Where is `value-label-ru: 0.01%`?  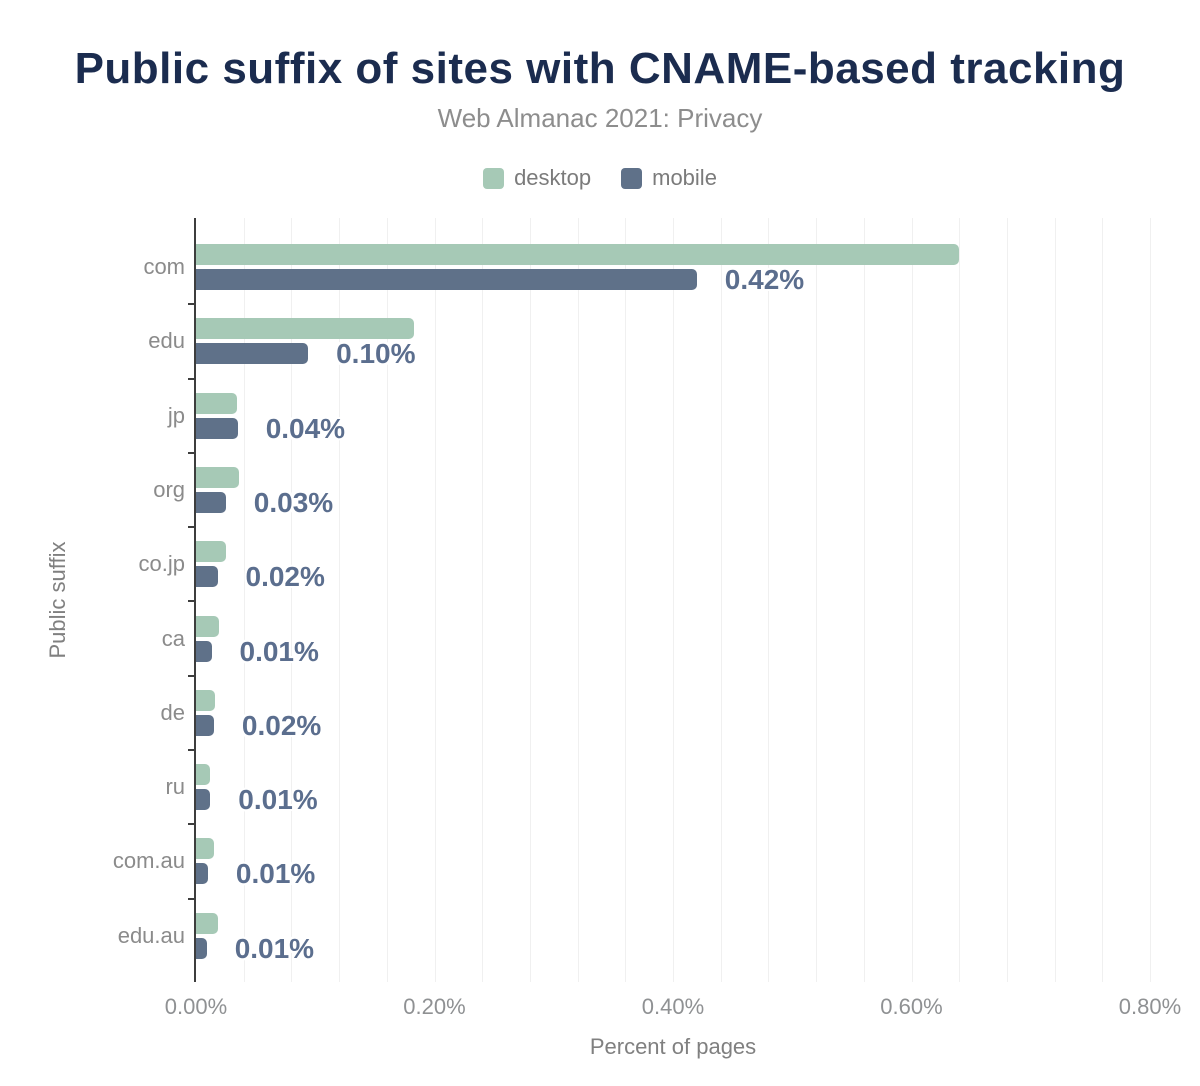 value-label-ru: 0.01% is located at coordinates (278, 800).